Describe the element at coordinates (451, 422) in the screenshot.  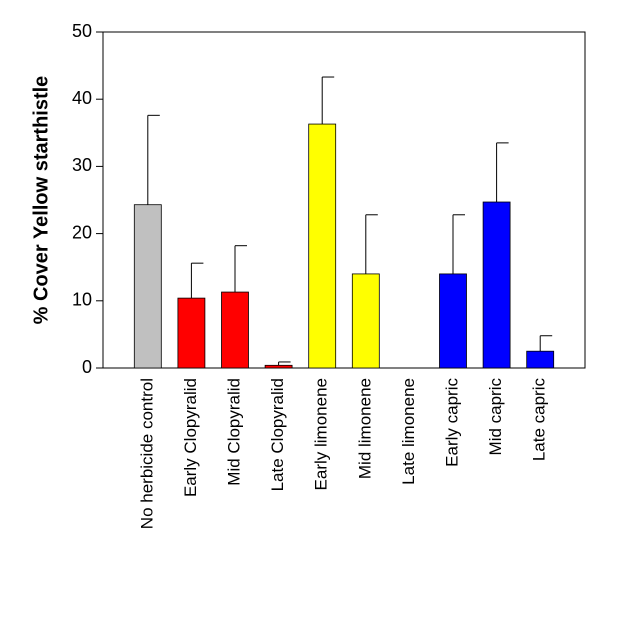
I see `x-tick-label: Early capric` at that location.